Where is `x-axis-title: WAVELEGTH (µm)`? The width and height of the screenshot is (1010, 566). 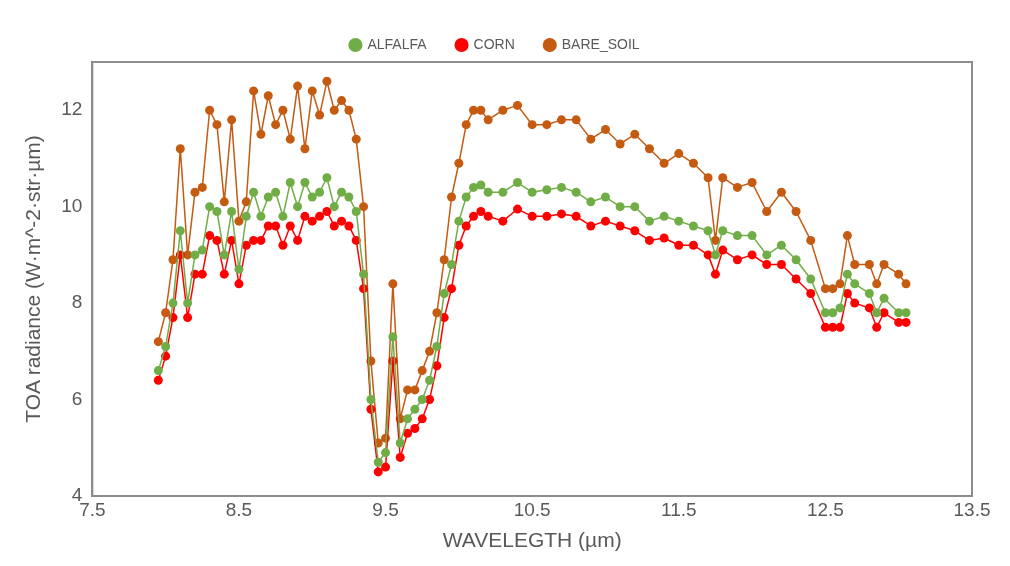
x-axis-title: WAVELEGTH (µm) is located at coordinates (532, 540).